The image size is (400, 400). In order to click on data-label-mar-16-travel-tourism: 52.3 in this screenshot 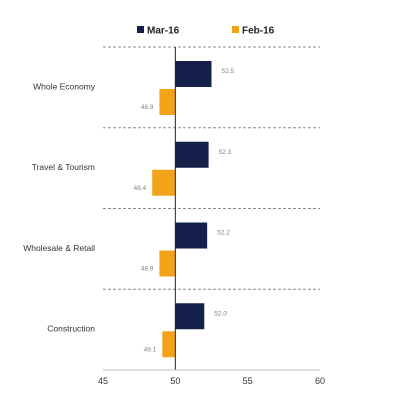, I will do `click(225, 152)`.